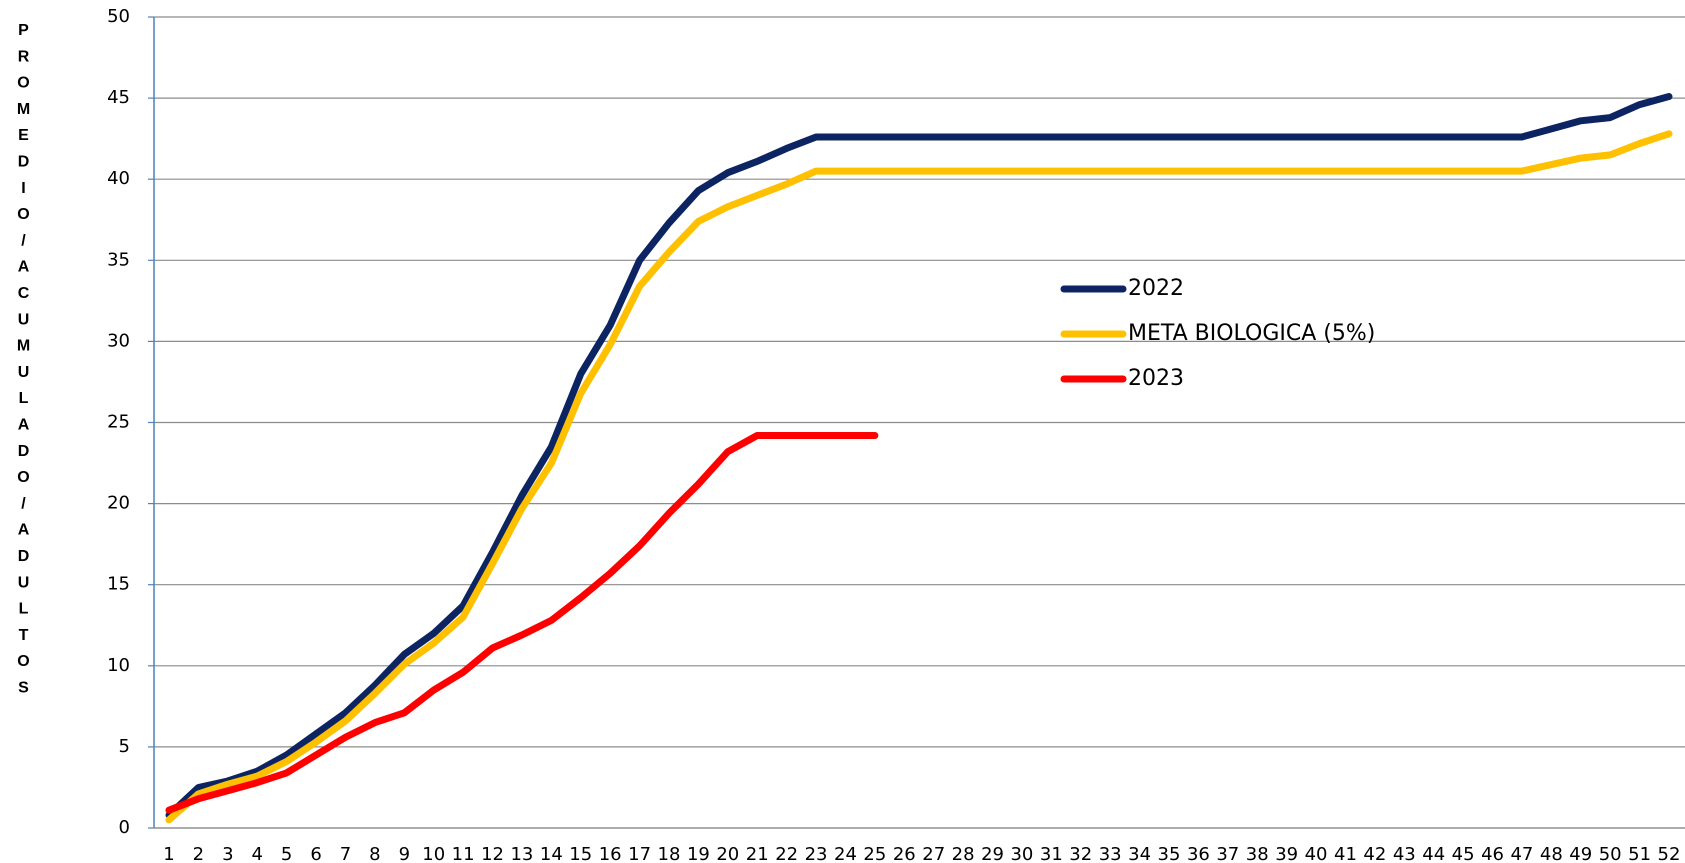 This screenshot has width=1685, height=863. I want to click on x-tick-label: 10, so click(433, 853).